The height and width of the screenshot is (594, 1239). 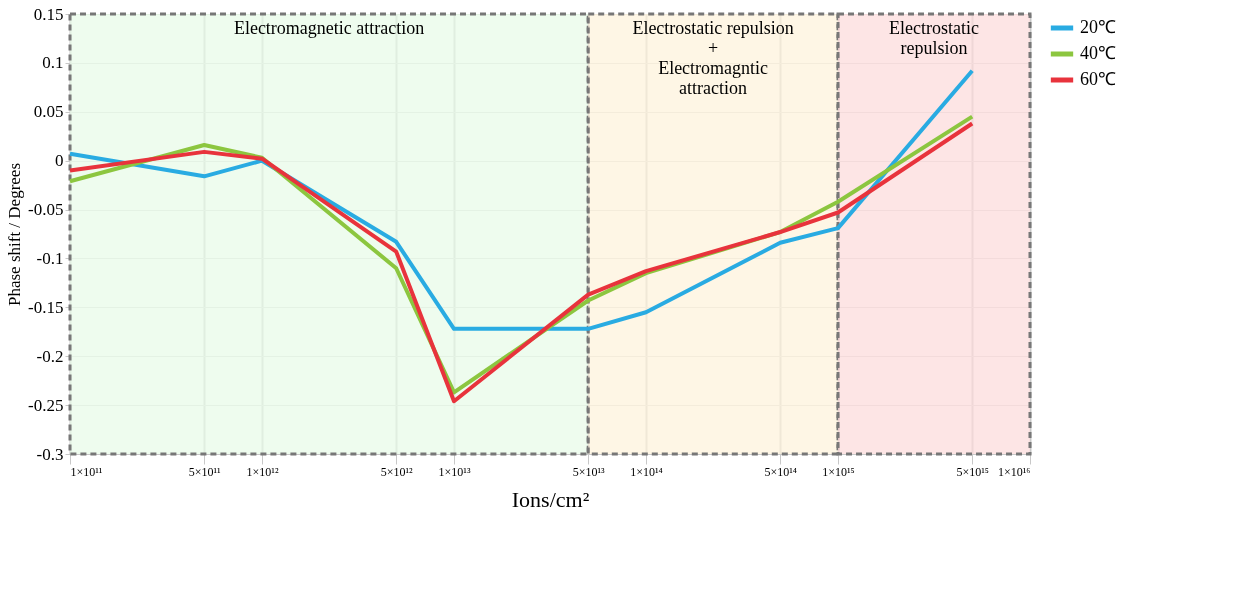 What do you see at coordinates (1098, 53) in the screenshot?
I see `legend-label: 40℃` at bounding box center [1098, 53].